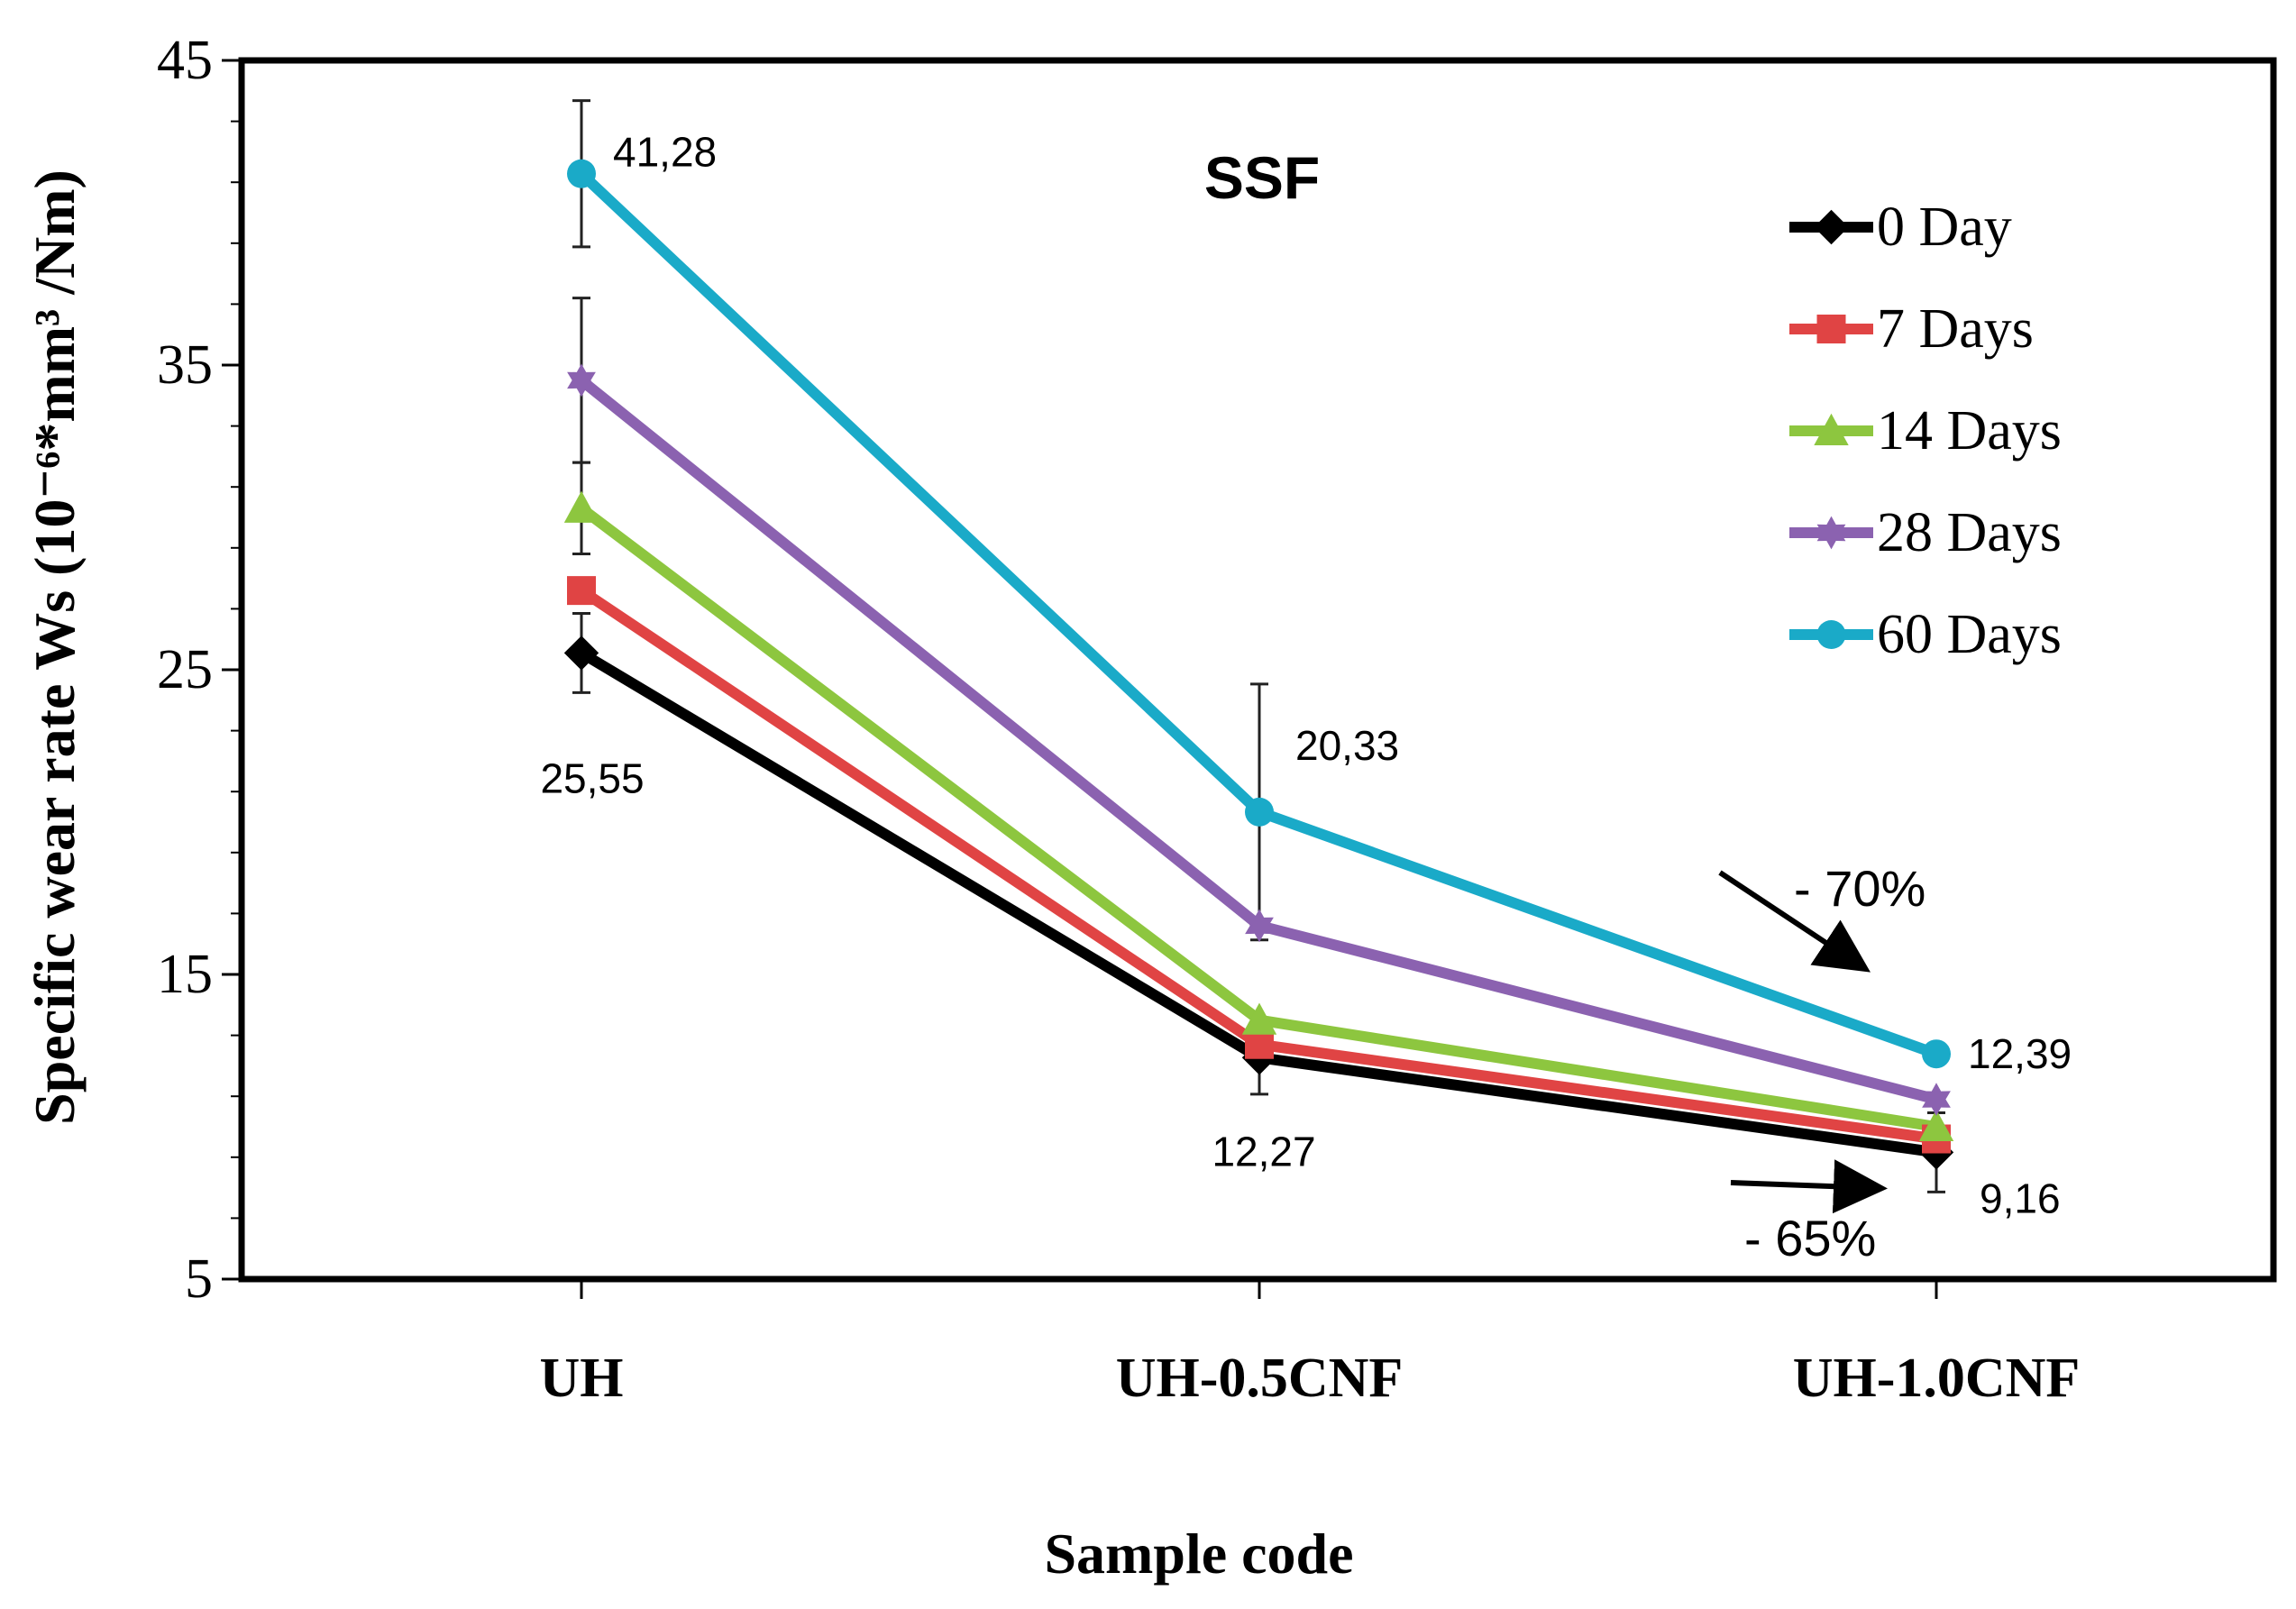 Image resolution: width=2296 pixels, height=1609 pixels. I want to click on data-label-60-days-uh: 41,28, so click(665, 152).